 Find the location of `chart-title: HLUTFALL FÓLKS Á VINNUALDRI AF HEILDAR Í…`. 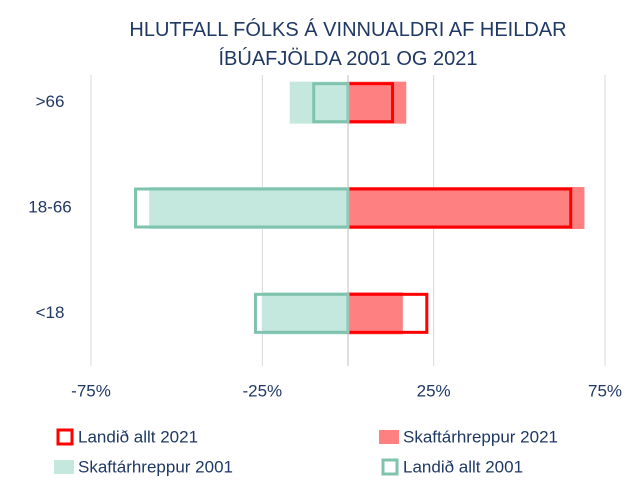

chart-title: HLUTFALL FÓLKS Á VINNUALDRI AF HEILDAR Í… is located at coordinates (348, 44).